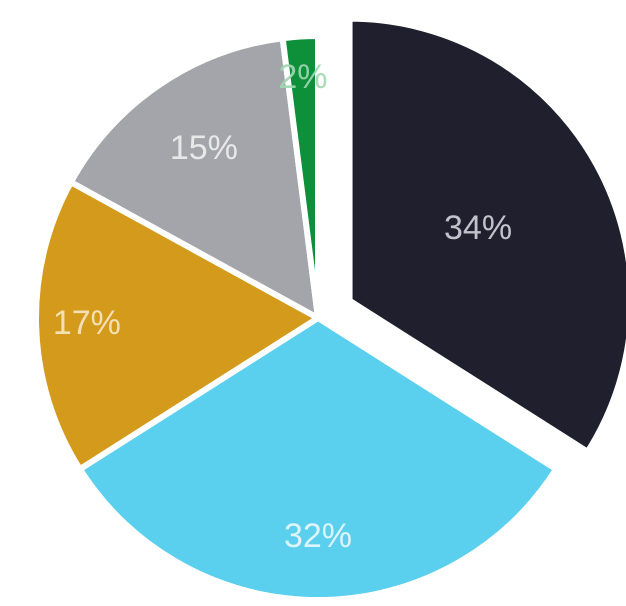 This screenshot has height=606, width=626. I want to click on pie-slice-label-1: 32%, so click(318, 536).